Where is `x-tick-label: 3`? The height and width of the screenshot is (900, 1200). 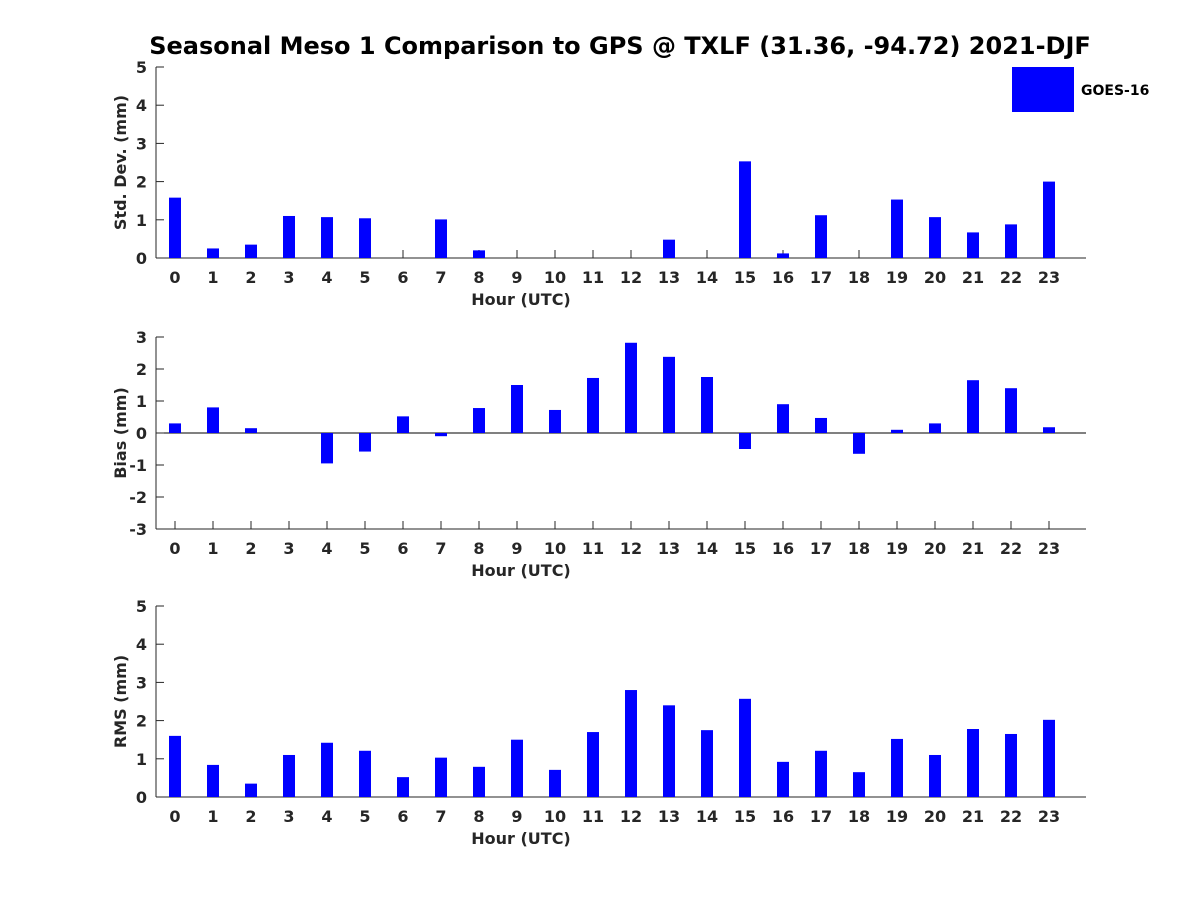
x-tick-label: 3 is located at coordinates (288, 548).